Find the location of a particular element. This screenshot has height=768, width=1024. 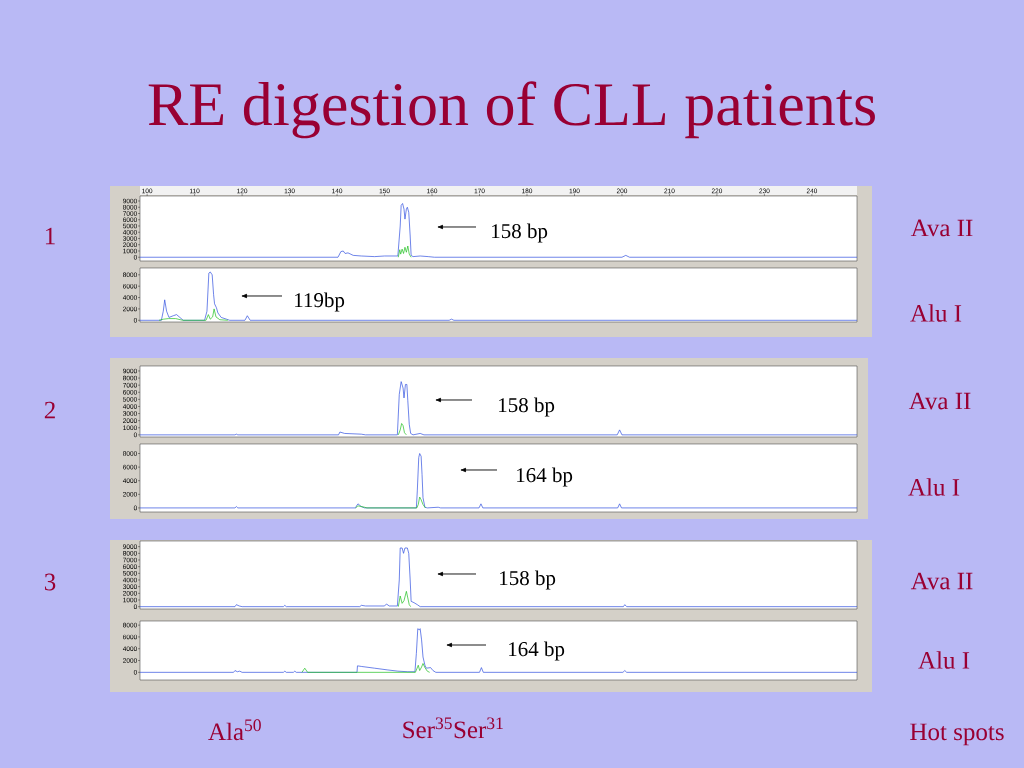

y-axis-title: 2 is located at coordinates (49, 410).